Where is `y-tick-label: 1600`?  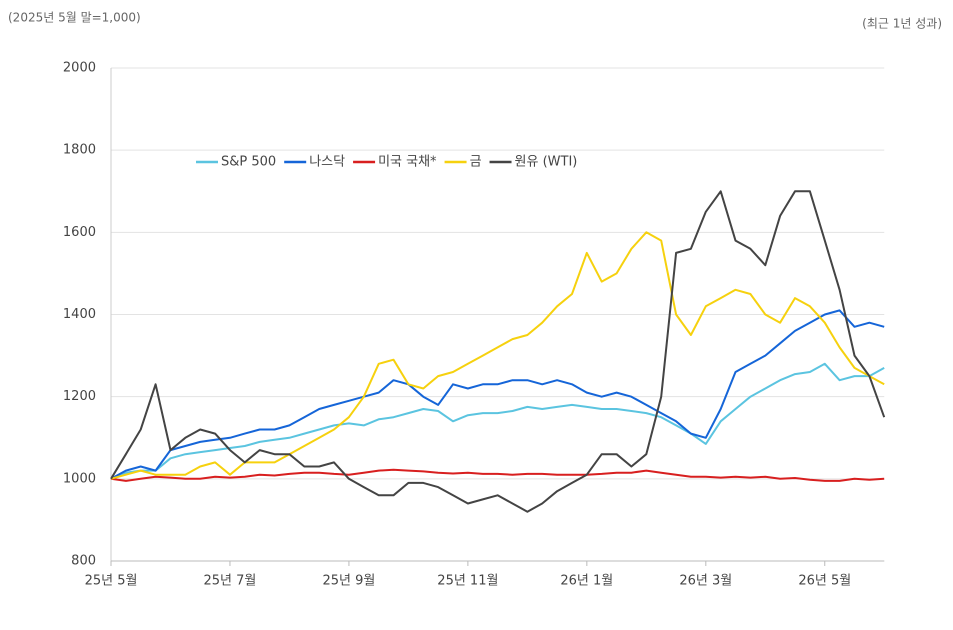
y-tick-label: 1600 is located at coordinates (79, 232).